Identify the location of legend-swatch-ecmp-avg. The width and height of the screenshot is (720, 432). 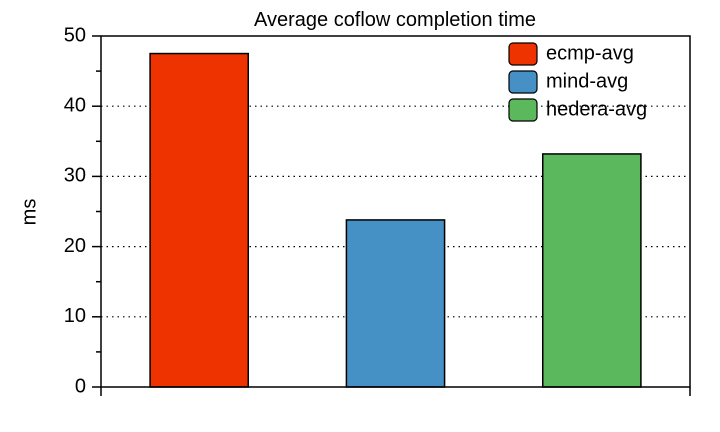
(523, 54).